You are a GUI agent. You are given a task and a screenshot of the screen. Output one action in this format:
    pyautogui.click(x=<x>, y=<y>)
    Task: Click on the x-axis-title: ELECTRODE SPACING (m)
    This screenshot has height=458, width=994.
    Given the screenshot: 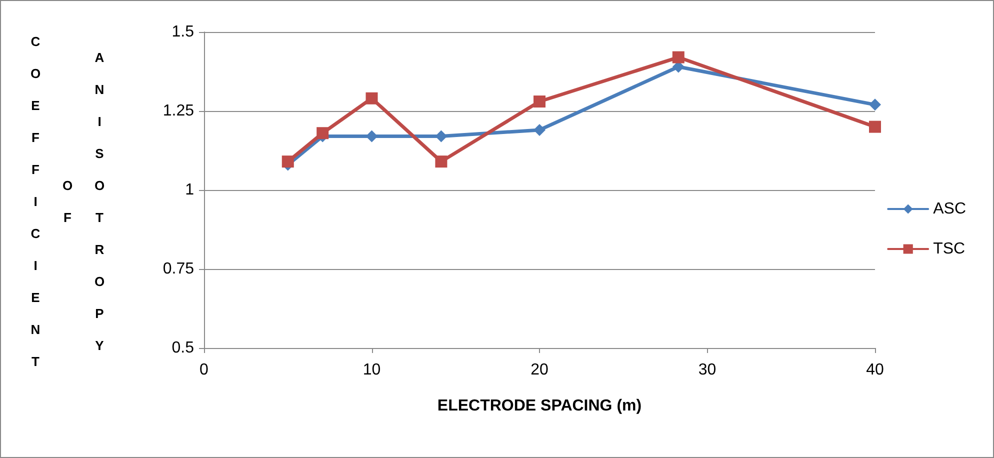 What is the action you would take?
    pyautogui.click(x=539, y=406)
    